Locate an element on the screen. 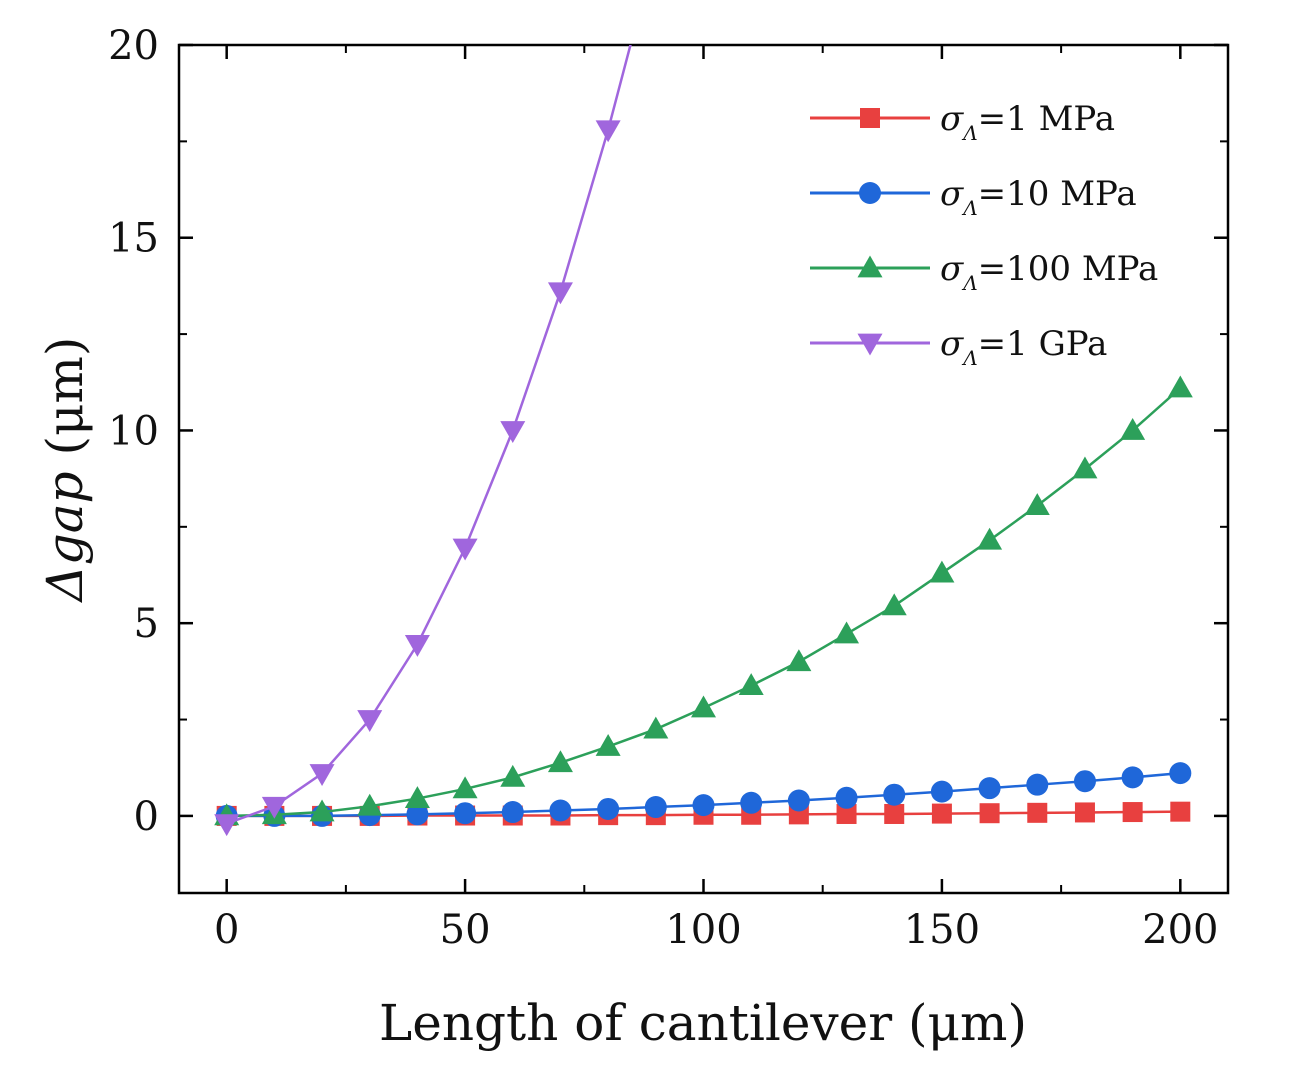  y-tick-label-2: 10 is located at coordinates (133, 431).